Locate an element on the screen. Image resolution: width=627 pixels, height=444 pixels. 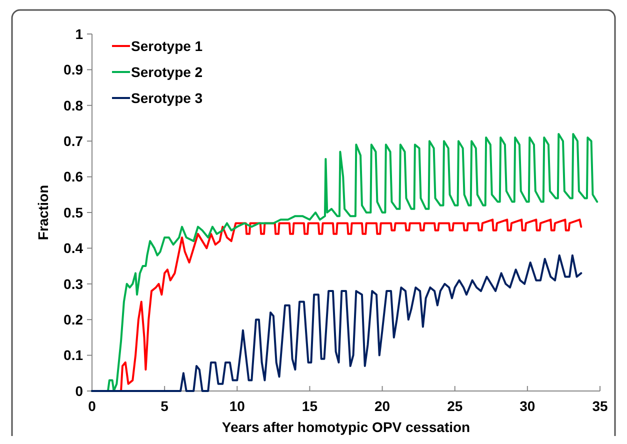
y-tick-label: 0.3 is located at coordinates (74, 284).